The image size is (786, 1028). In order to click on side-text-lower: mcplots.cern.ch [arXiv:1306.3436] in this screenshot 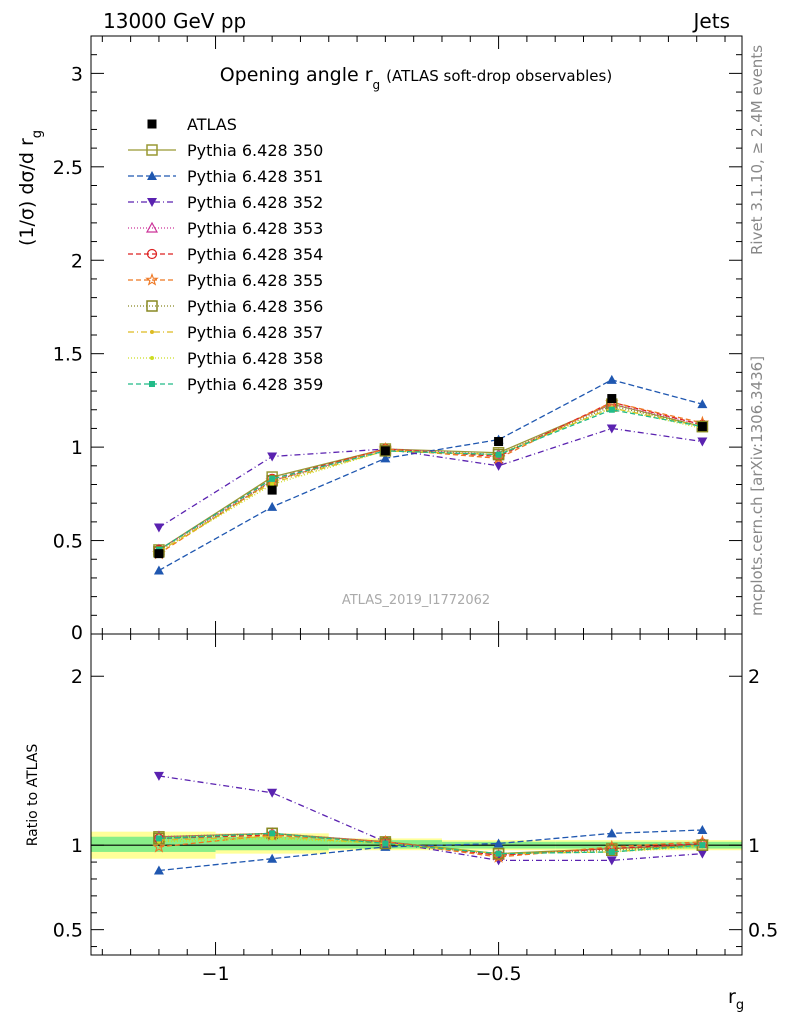, I will do `click(757, 486)`.